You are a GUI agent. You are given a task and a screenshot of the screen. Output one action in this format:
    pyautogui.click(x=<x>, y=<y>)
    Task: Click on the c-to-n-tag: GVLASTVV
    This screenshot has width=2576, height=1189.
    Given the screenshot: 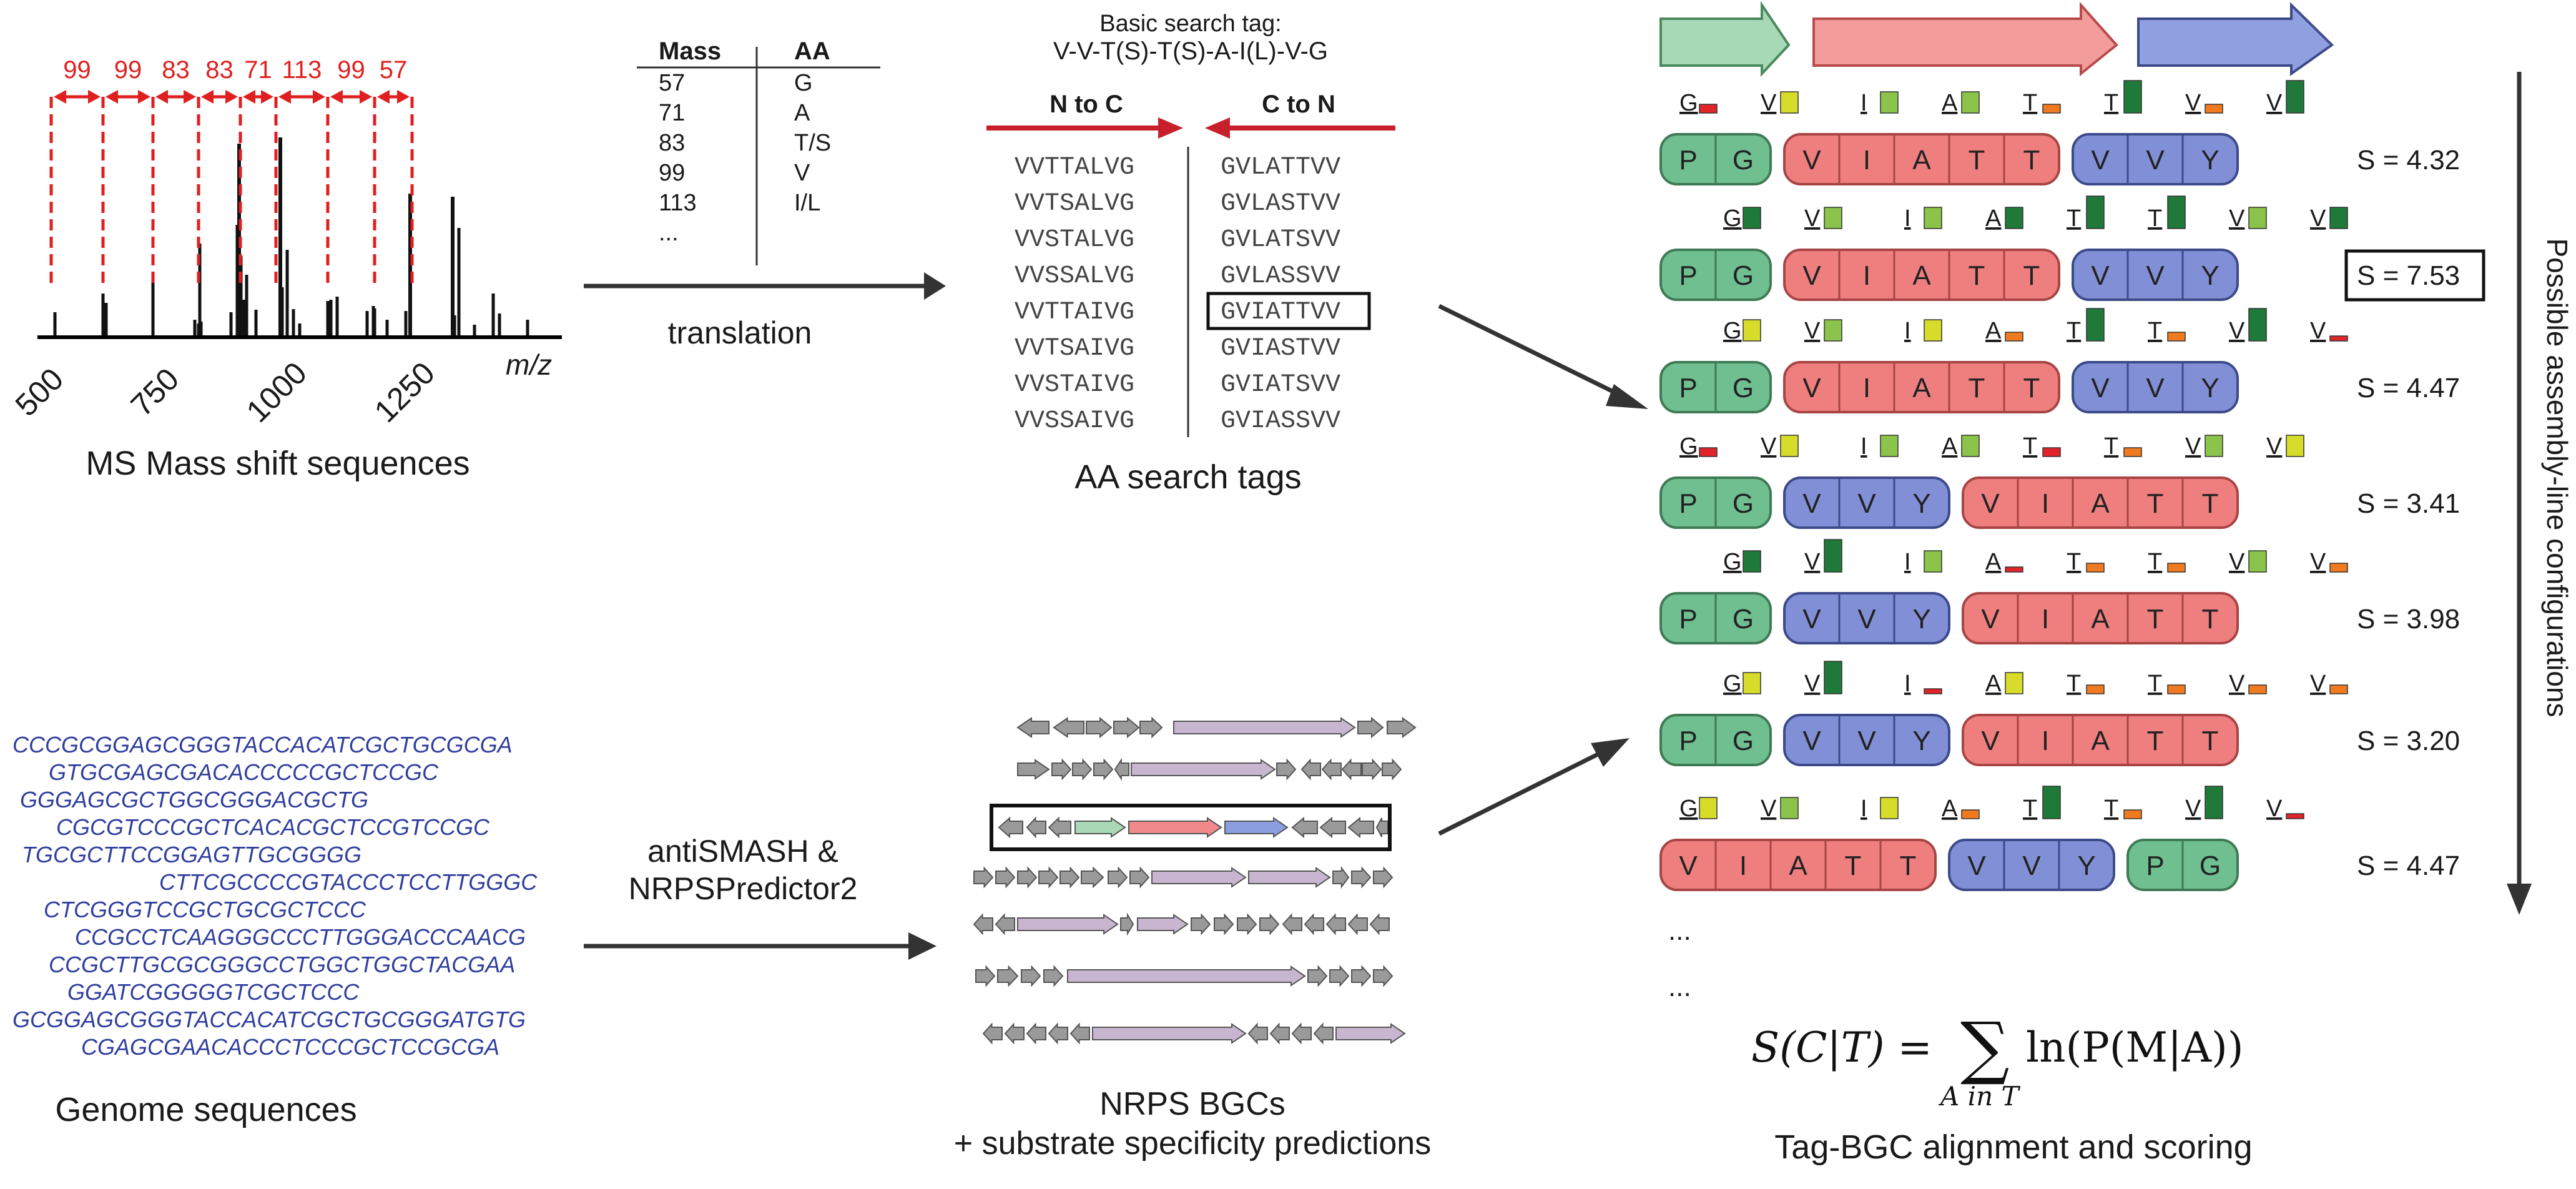 What is the action you would take?
    pyautogui.click(x=1280, y=204)
    